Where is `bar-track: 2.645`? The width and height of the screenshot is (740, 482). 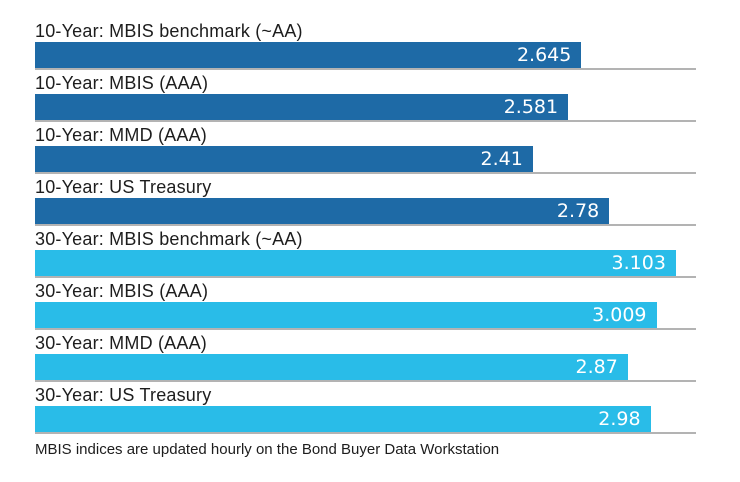
bar-track: 2.645 is located at coordinates (365, 56).